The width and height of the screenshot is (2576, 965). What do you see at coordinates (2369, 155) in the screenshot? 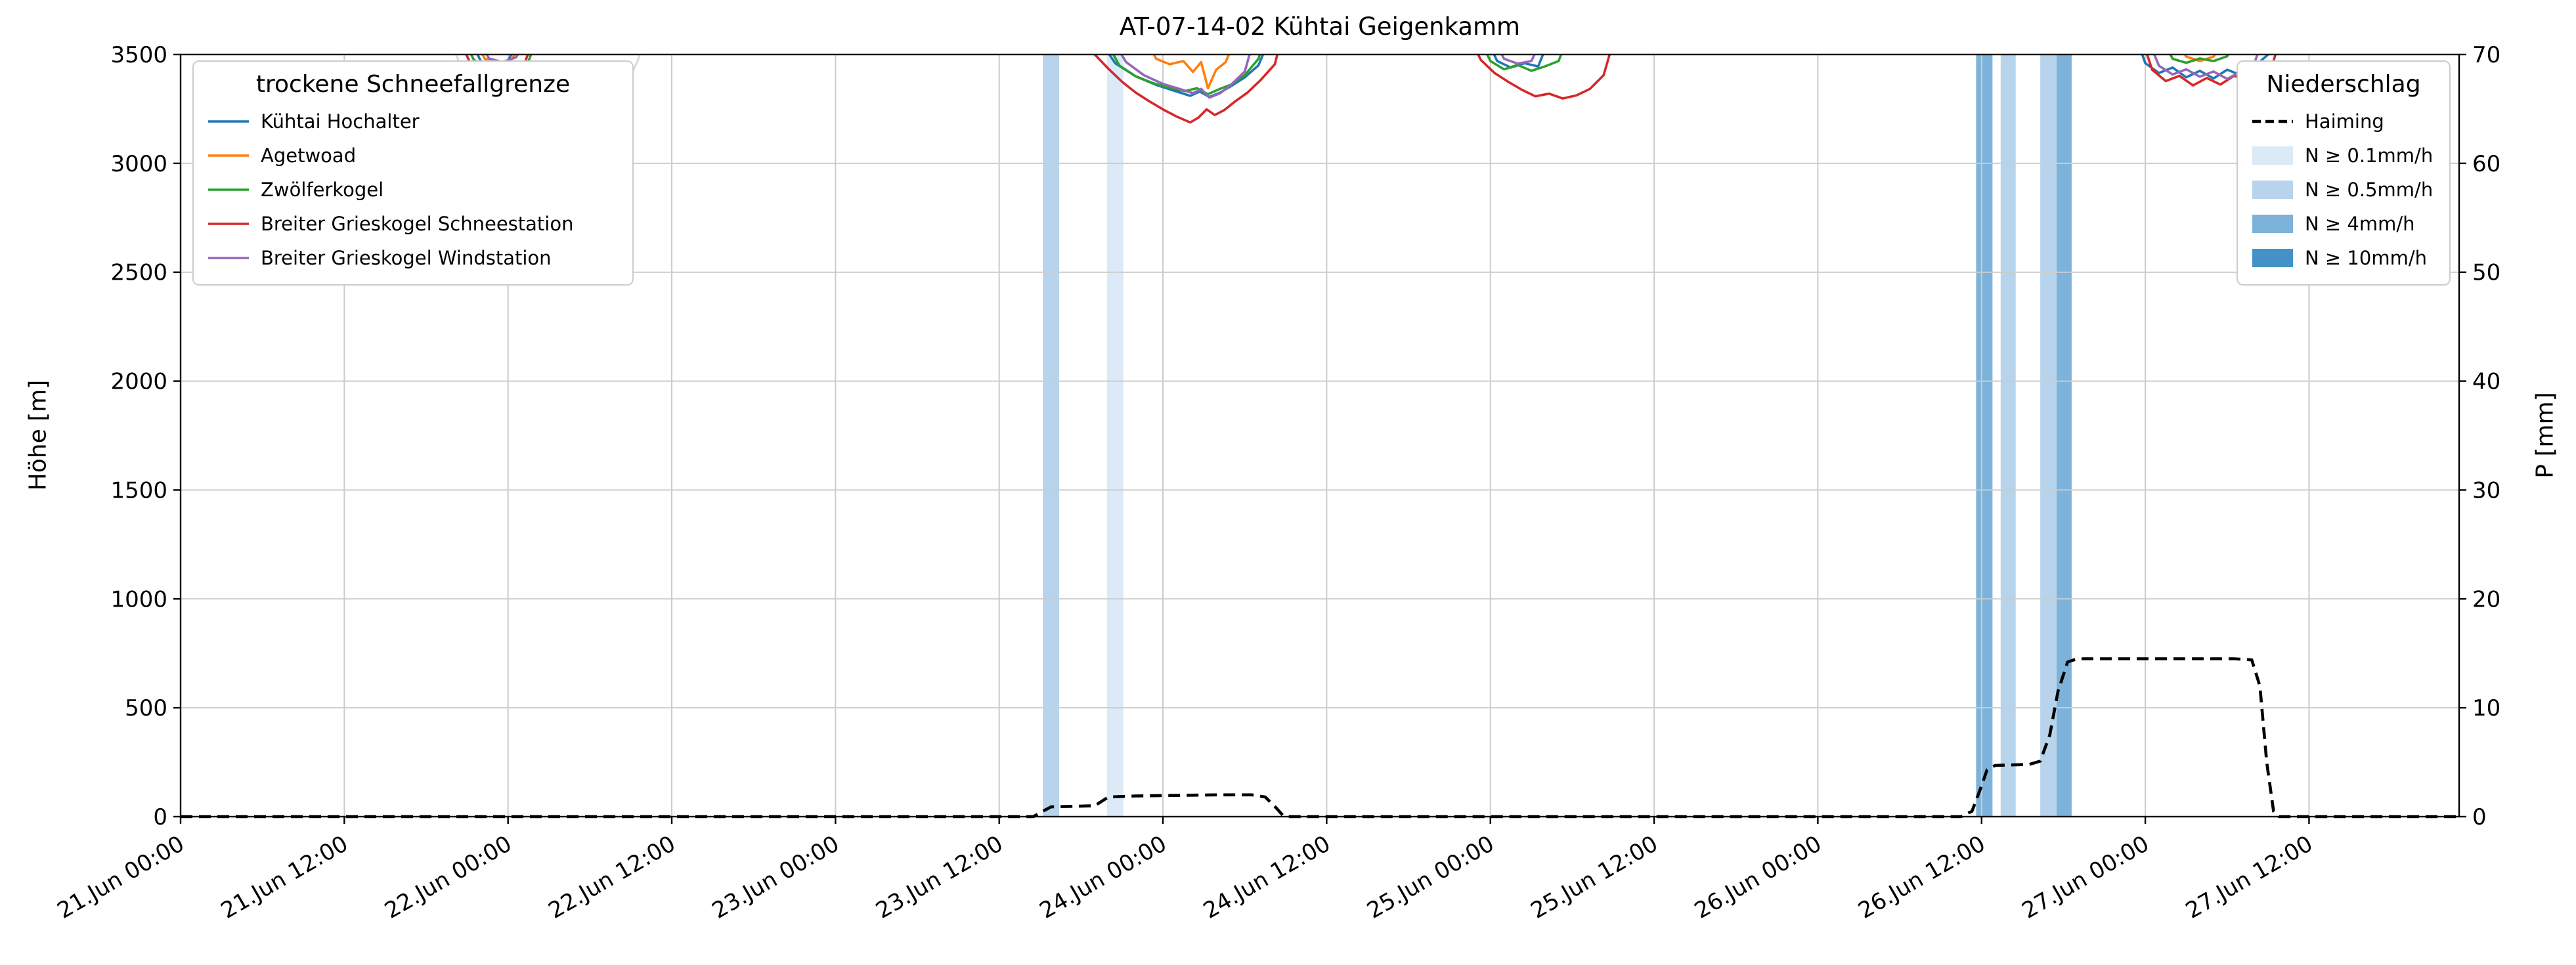
I see `legend-entry-label: N ≥ 0.1mm/h` at bounding box center [2369, 155].